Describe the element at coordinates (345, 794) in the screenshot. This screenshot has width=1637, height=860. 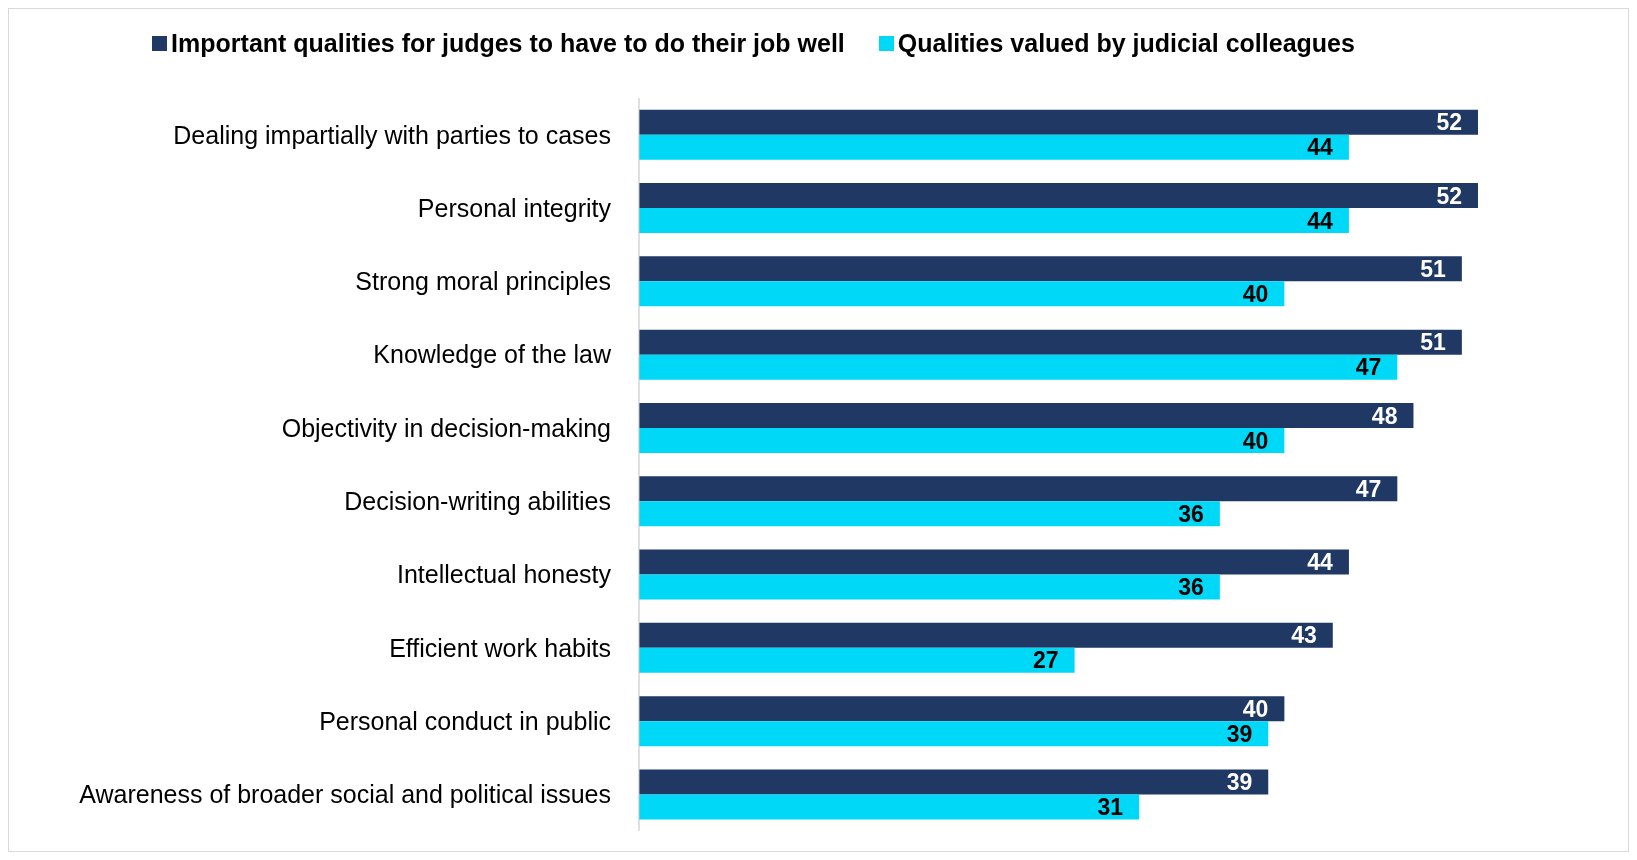
I see `y-tick-label: Awareness of broader social and political issues` at that location.